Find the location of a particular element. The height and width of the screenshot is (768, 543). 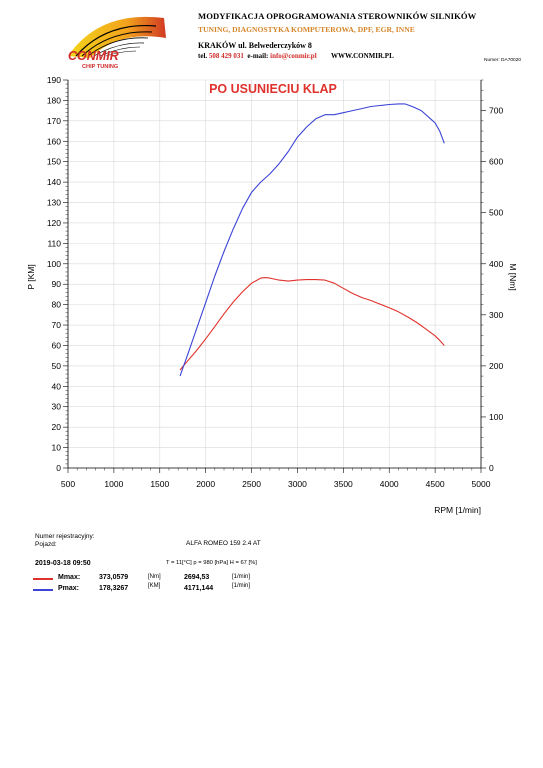

website-link: WWW.CONMIR.PL is located at coordinates (362, 56).